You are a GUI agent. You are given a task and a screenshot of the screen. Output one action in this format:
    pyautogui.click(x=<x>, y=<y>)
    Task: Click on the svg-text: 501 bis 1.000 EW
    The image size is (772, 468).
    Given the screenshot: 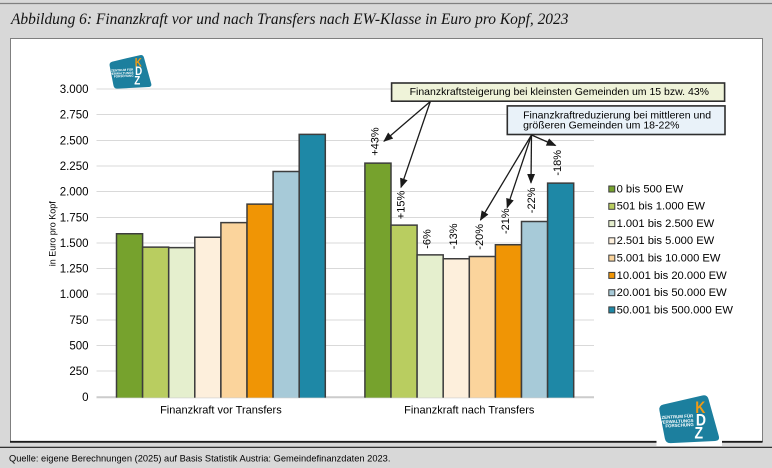 What is the action you would take?
    pyautogui.click(x=661, y=207)
    